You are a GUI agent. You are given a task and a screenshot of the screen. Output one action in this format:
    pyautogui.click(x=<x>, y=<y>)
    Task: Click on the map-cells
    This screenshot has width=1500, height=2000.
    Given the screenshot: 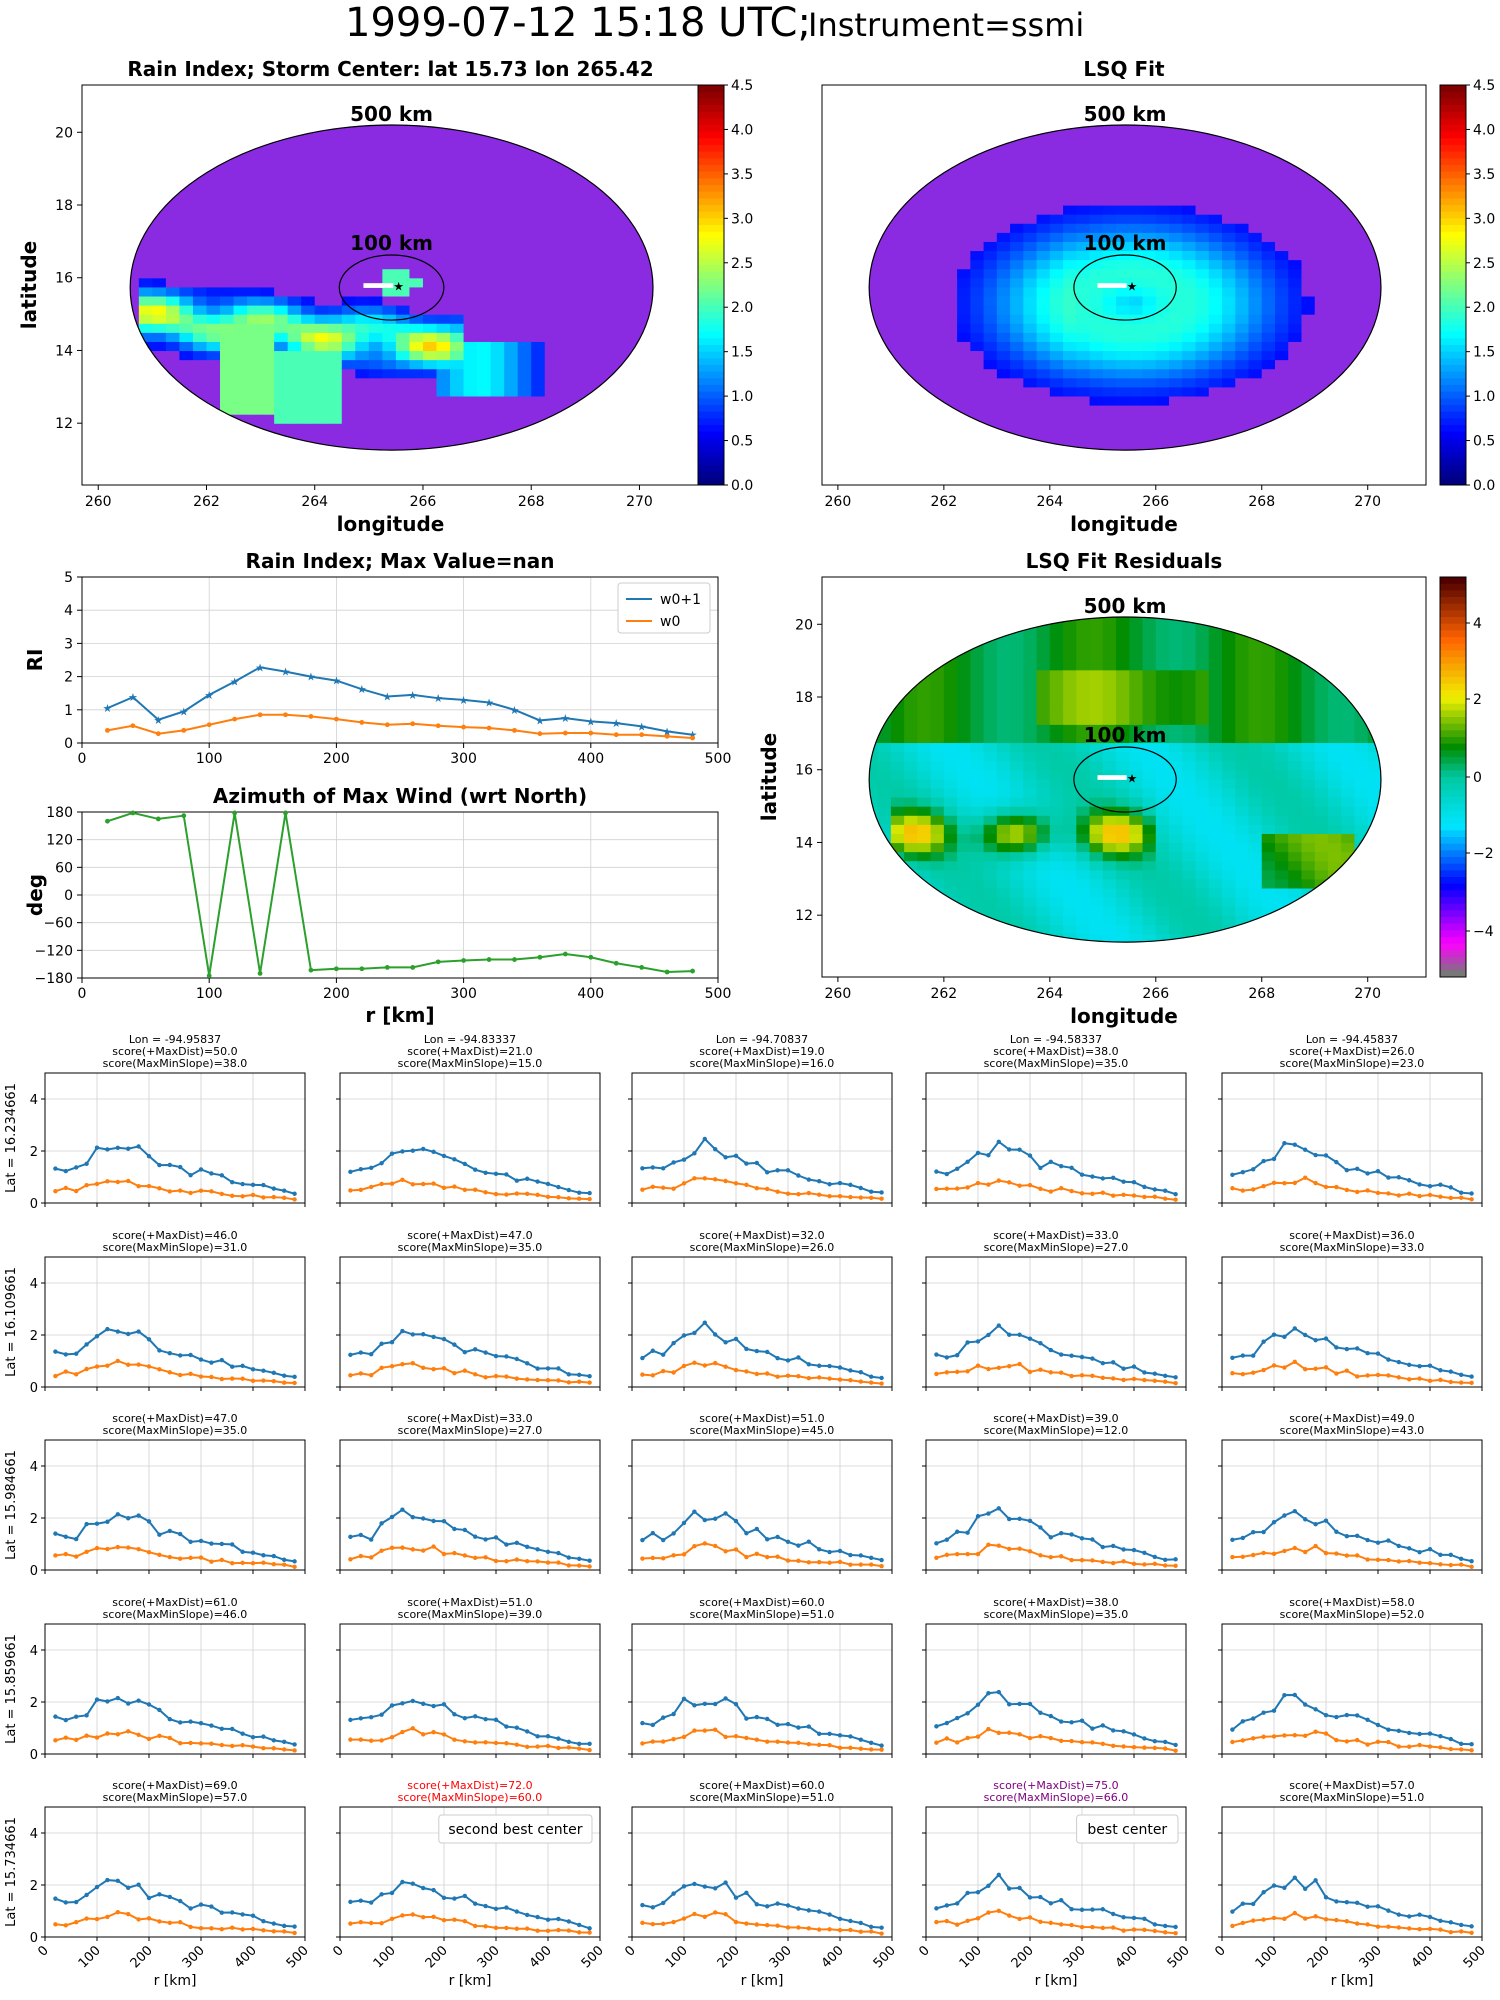 What is the action you would take?
    pyautogui.click(x=1132, y=287)
    